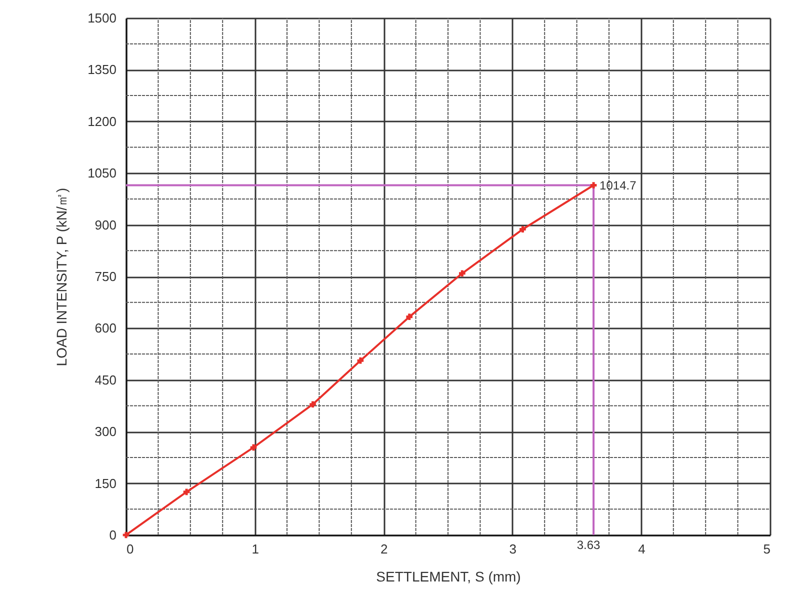 The width and height of the screenshot is (800, 610). I want to click on x-tick-label: 4, so click(642, 549).